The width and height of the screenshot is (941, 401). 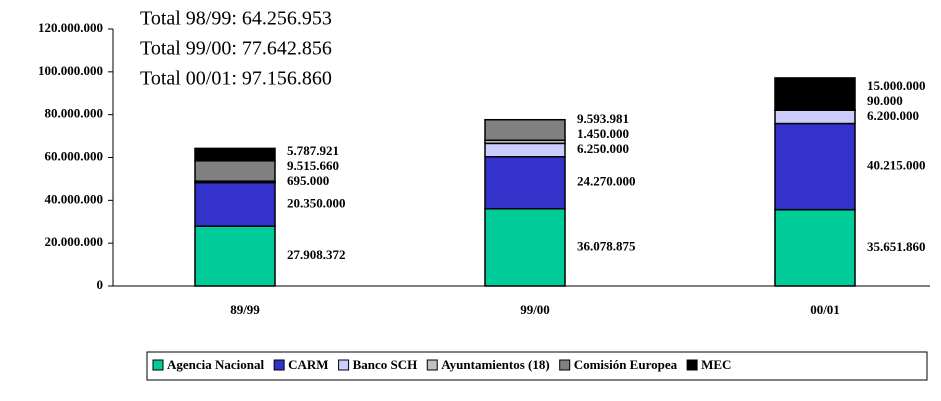 I want to click on legend-label: Comisión Europea, so click(x=626, y=364).